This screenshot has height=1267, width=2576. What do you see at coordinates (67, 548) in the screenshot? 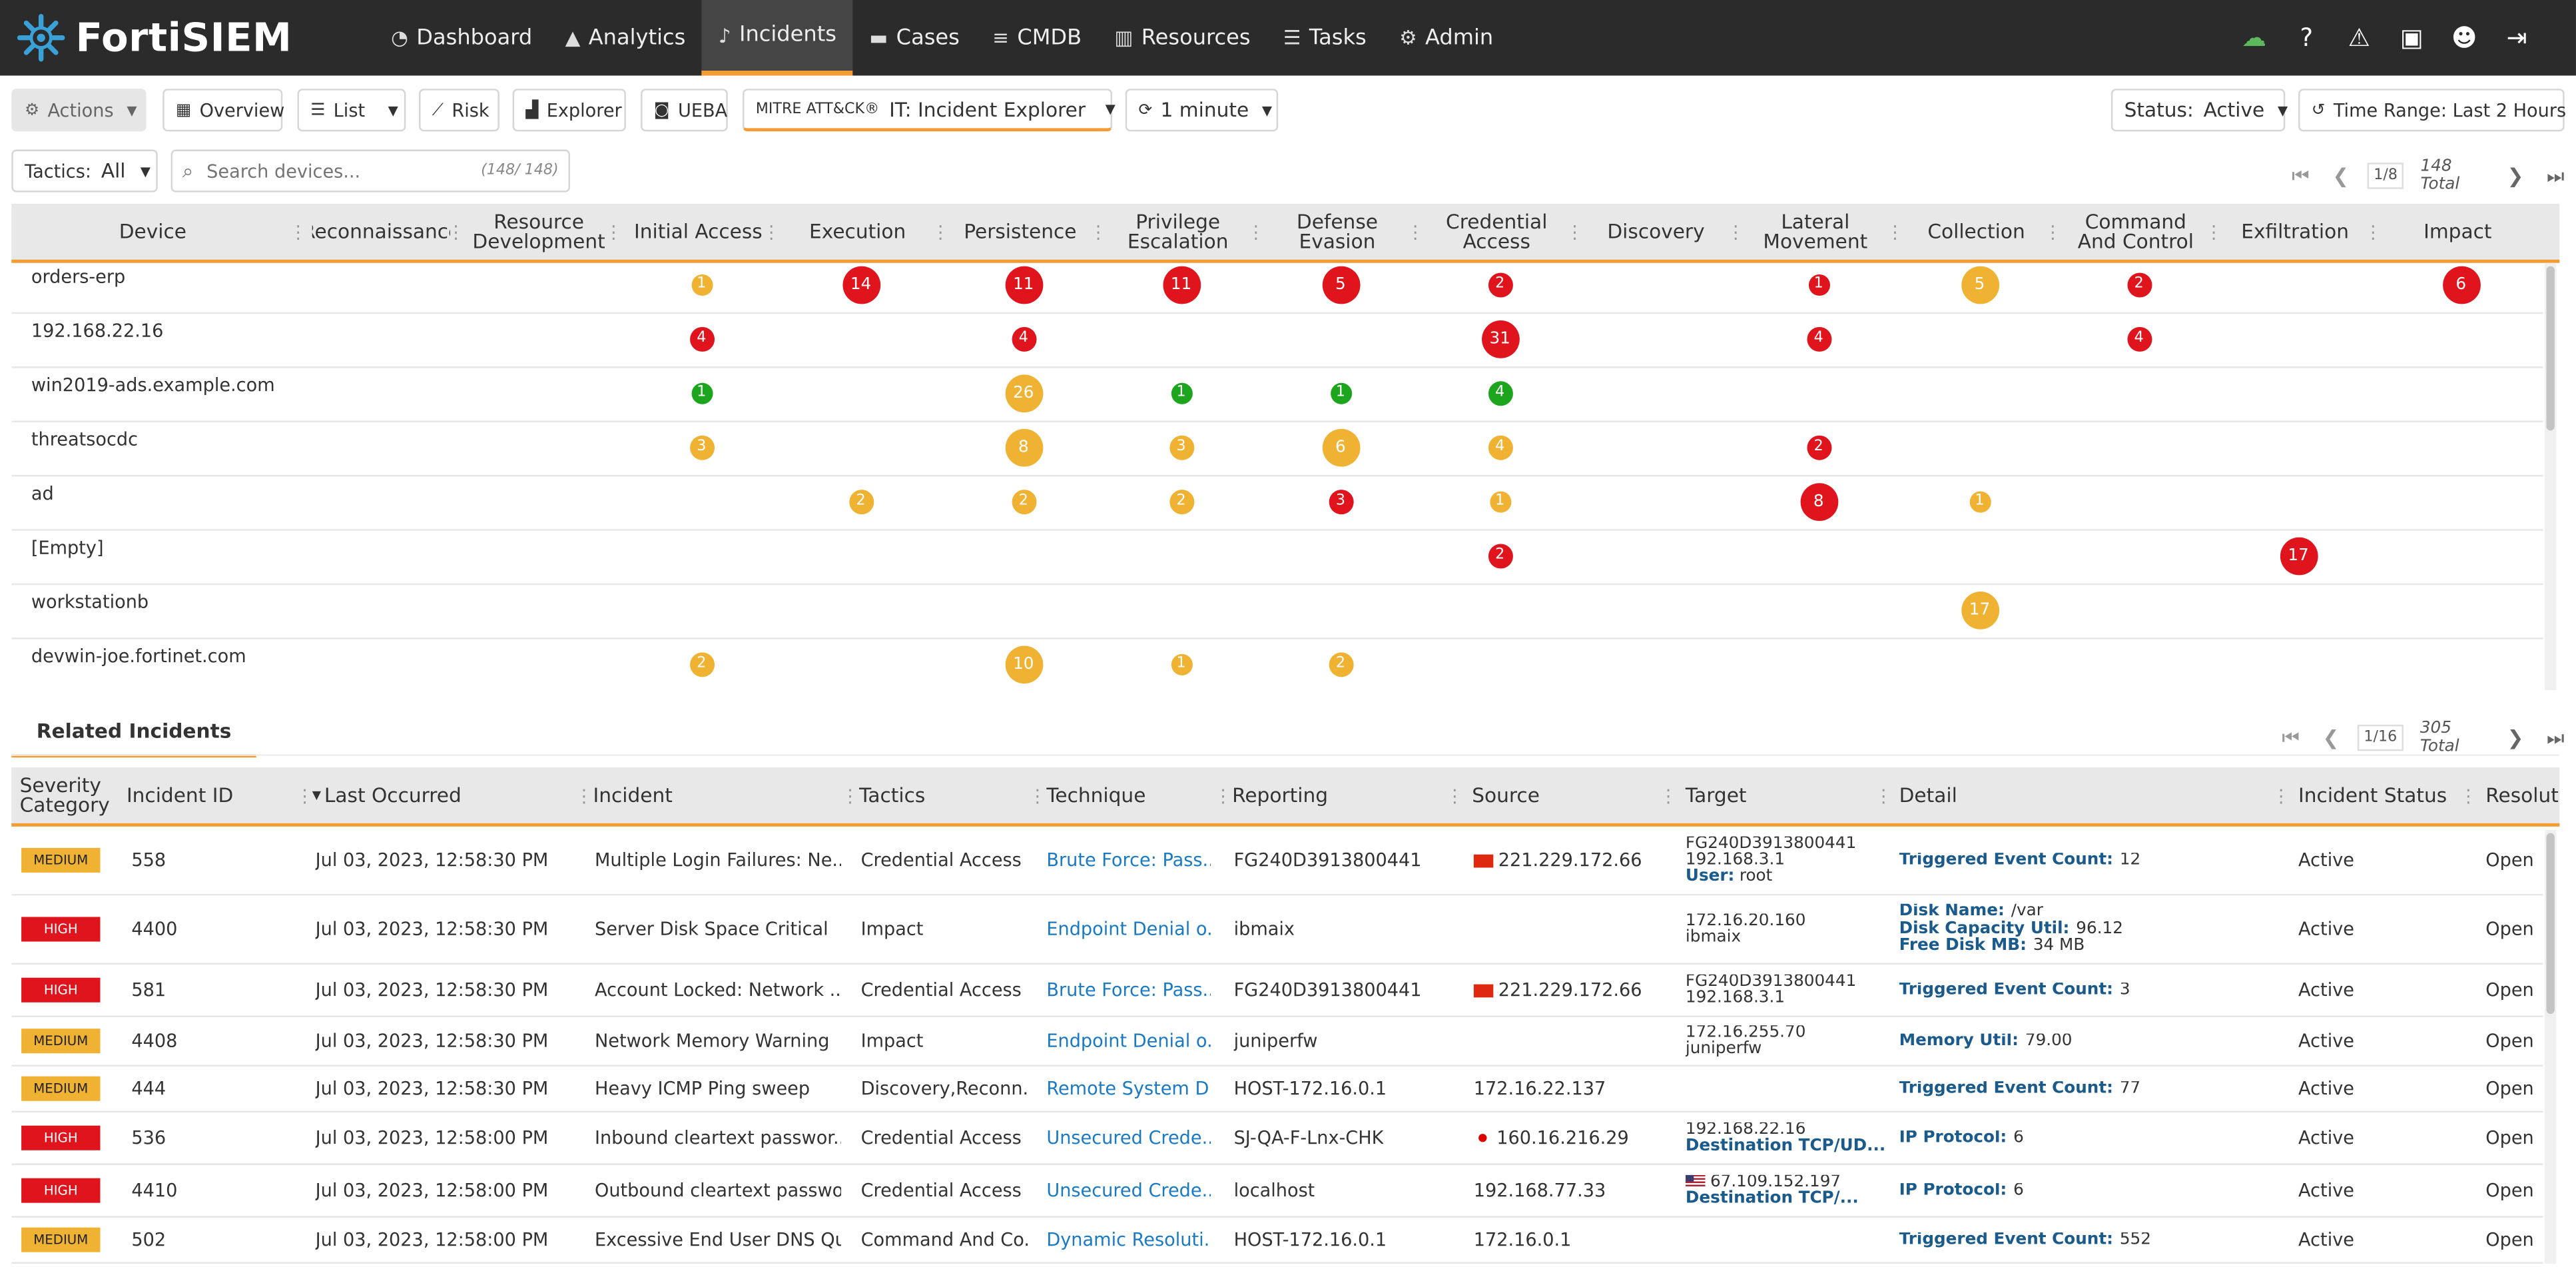
I see `device-name: [Empty]` at bounding box center [67, 548].